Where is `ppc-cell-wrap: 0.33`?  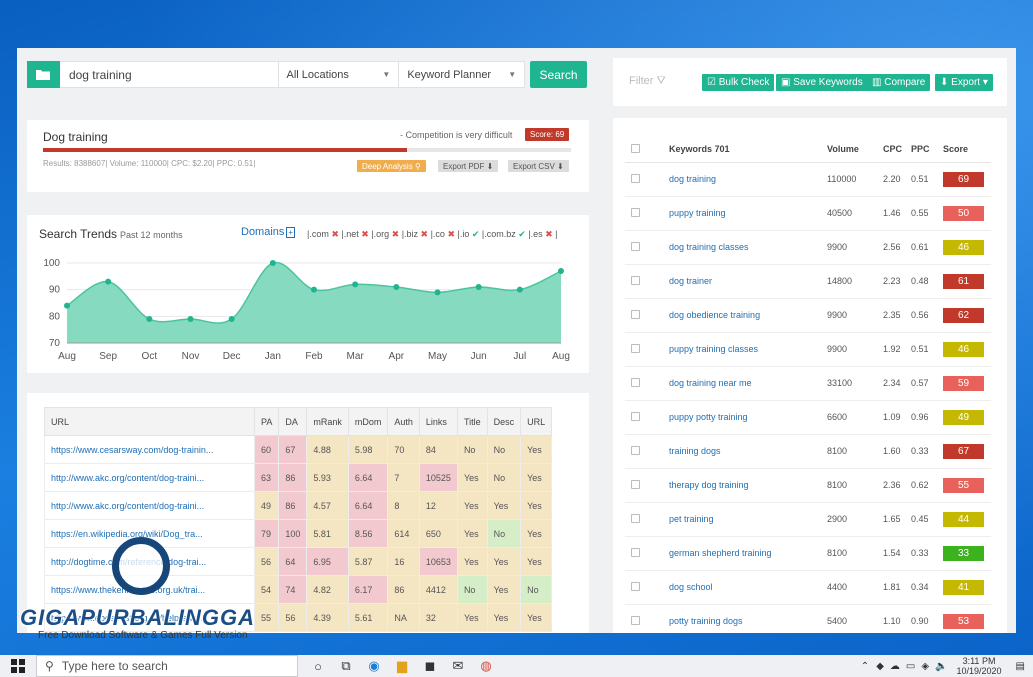
ppc-cell-wrap: 0.33 is located at coordinates (927, 451).